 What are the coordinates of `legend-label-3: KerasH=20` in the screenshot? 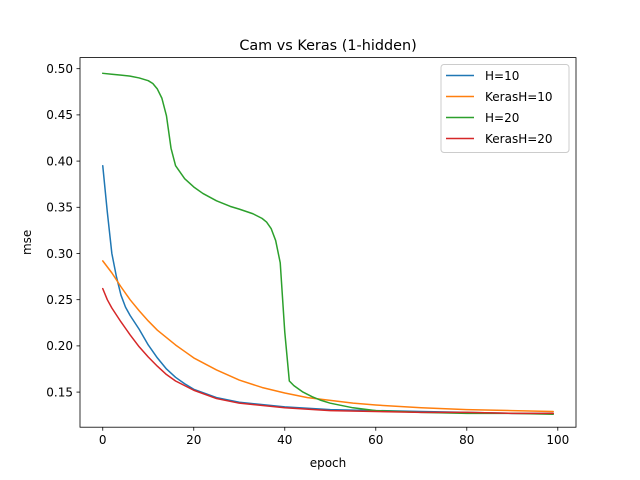 It's located at (519, 139).